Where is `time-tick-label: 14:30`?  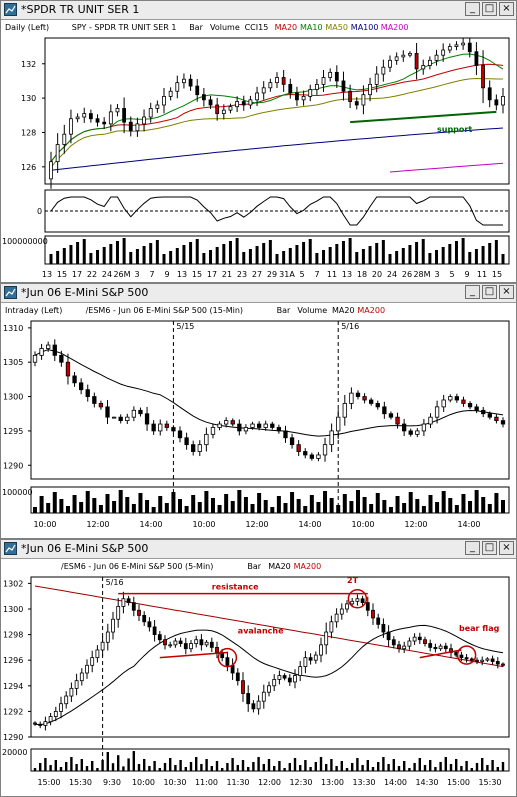
time-tick-label: 14:30 is located at coordinates (426, 782).